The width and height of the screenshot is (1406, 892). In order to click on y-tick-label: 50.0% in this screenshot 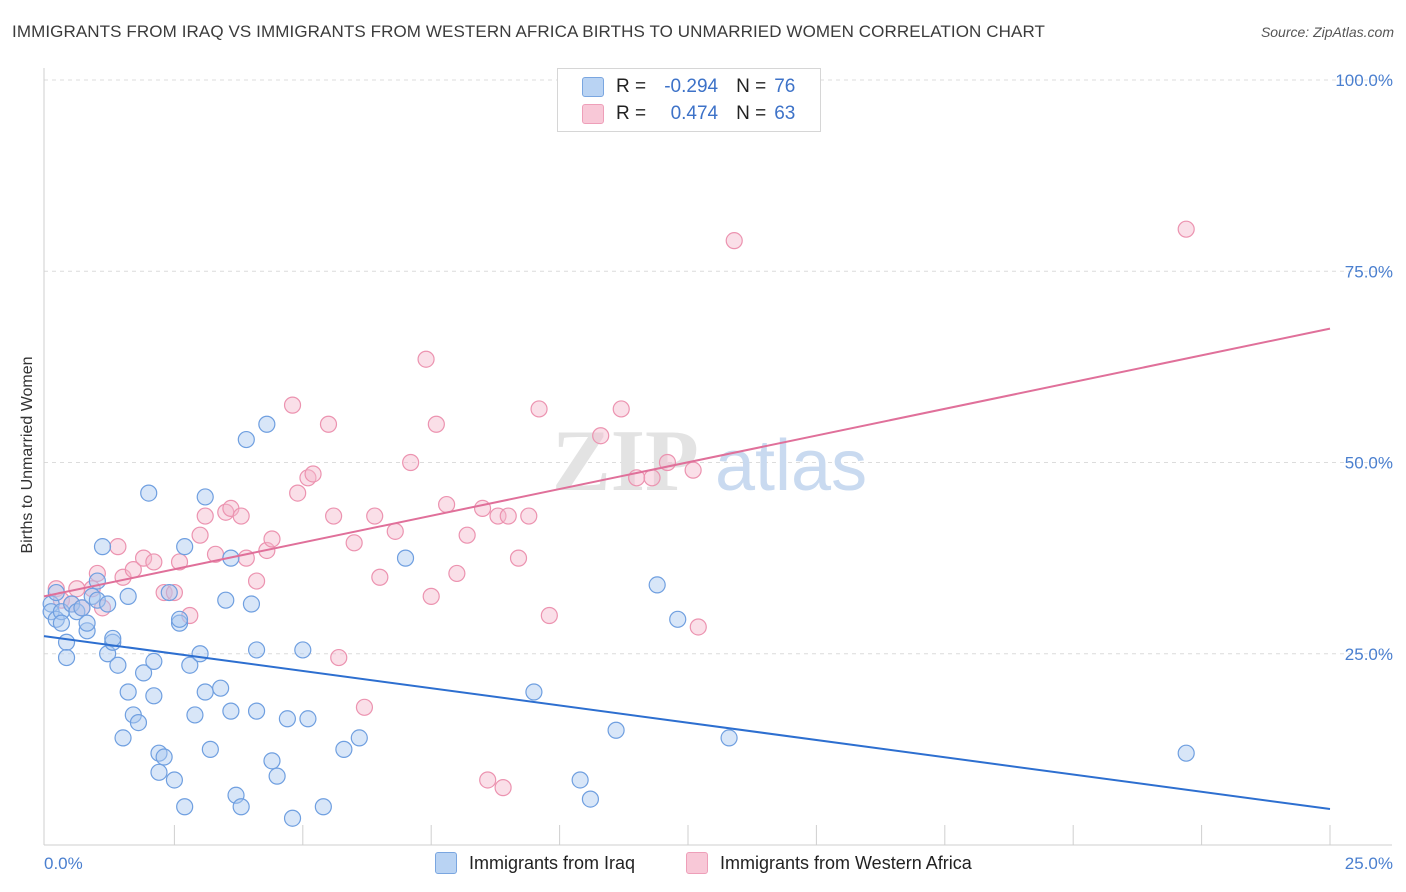, I will do `click(1369, 463)`.